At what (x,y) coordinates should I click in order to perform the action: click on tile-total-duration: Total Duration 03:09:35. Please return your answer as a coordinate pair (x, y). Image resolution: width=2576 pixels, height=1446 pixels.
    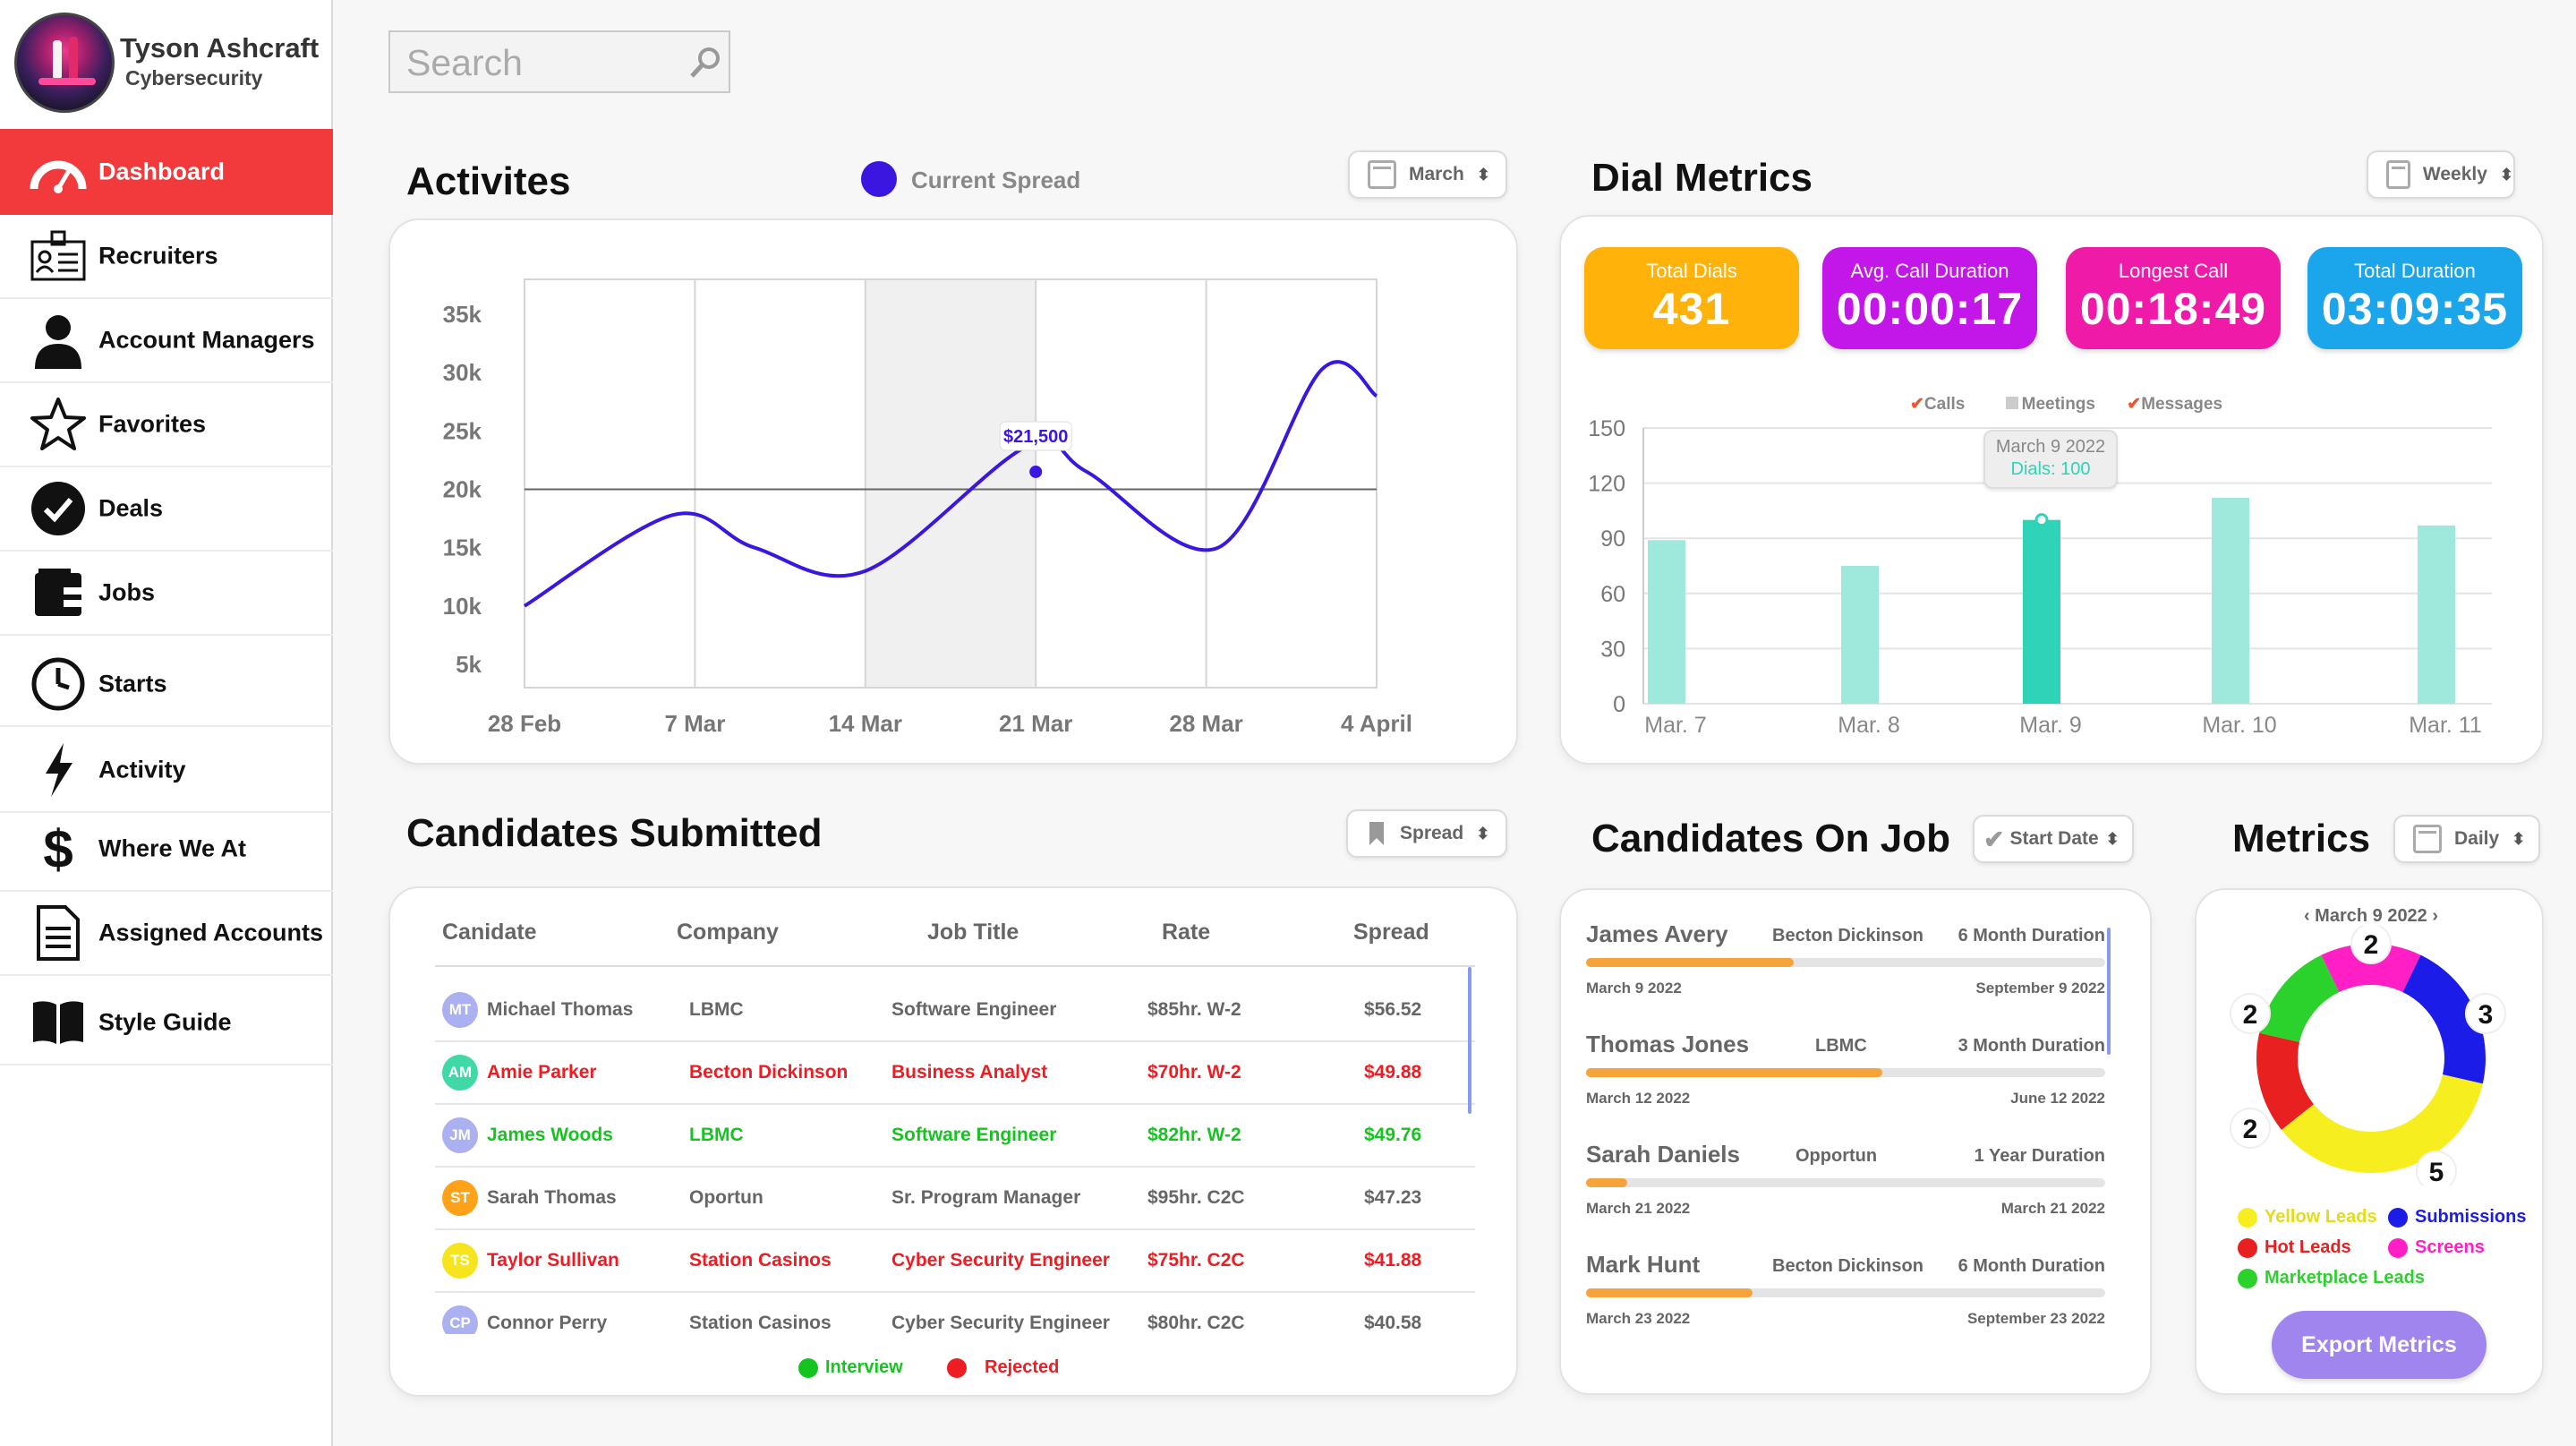
    Looking at the image, I should click on (2414, 298).